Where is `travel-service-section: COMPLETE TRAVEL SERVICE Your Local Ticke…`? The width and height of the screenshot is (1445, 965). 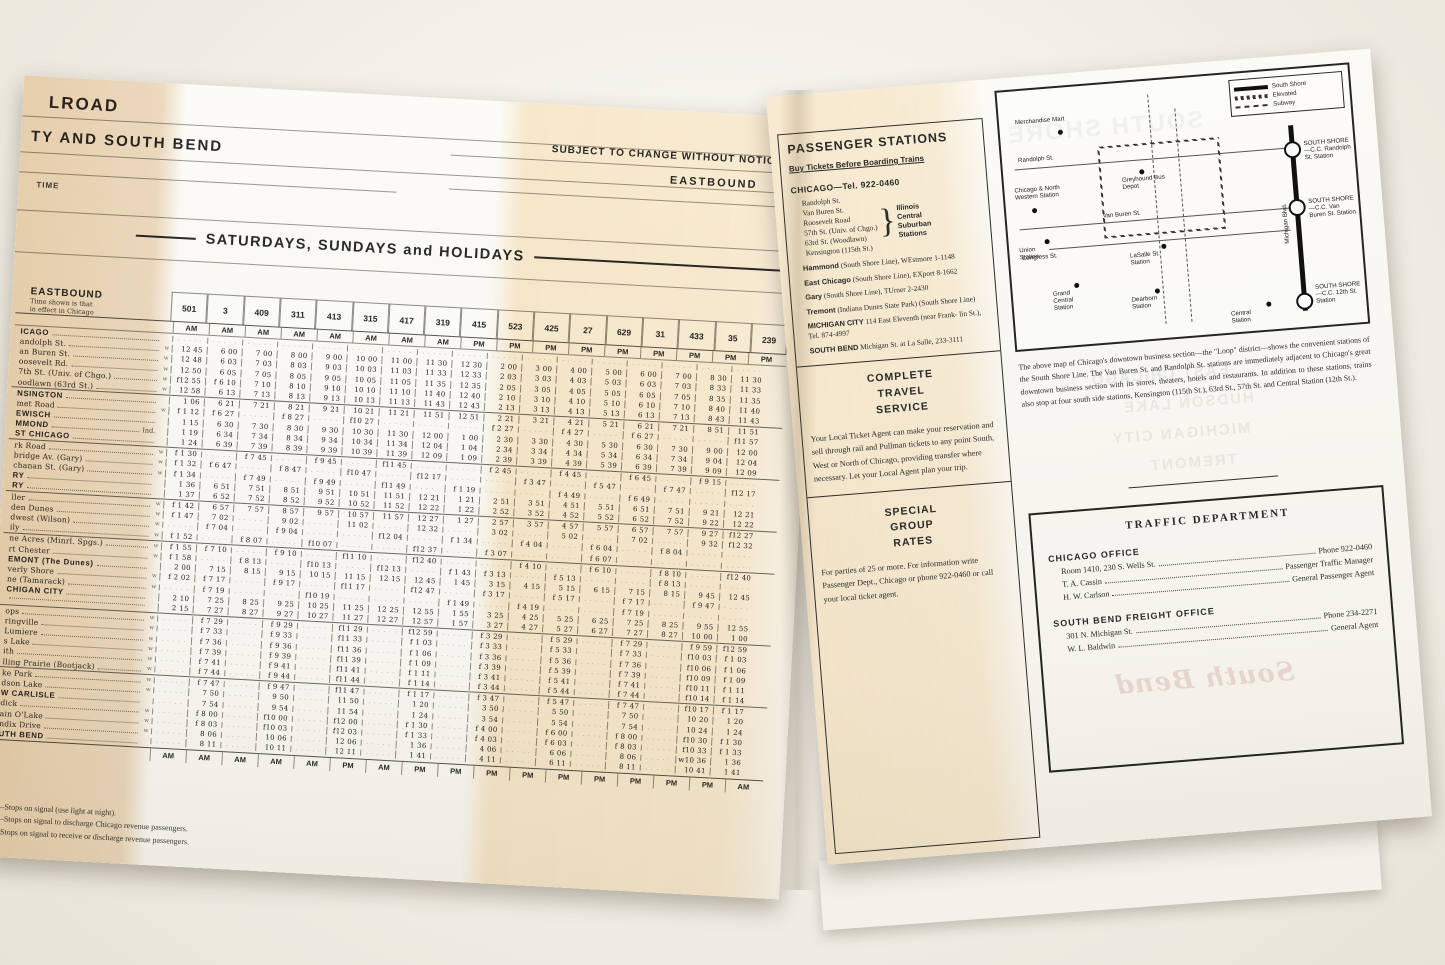 travel-service-section: COMPLETE TRAVEL SERVICE Your Local Ticke… is located at coordinates (904, 424).